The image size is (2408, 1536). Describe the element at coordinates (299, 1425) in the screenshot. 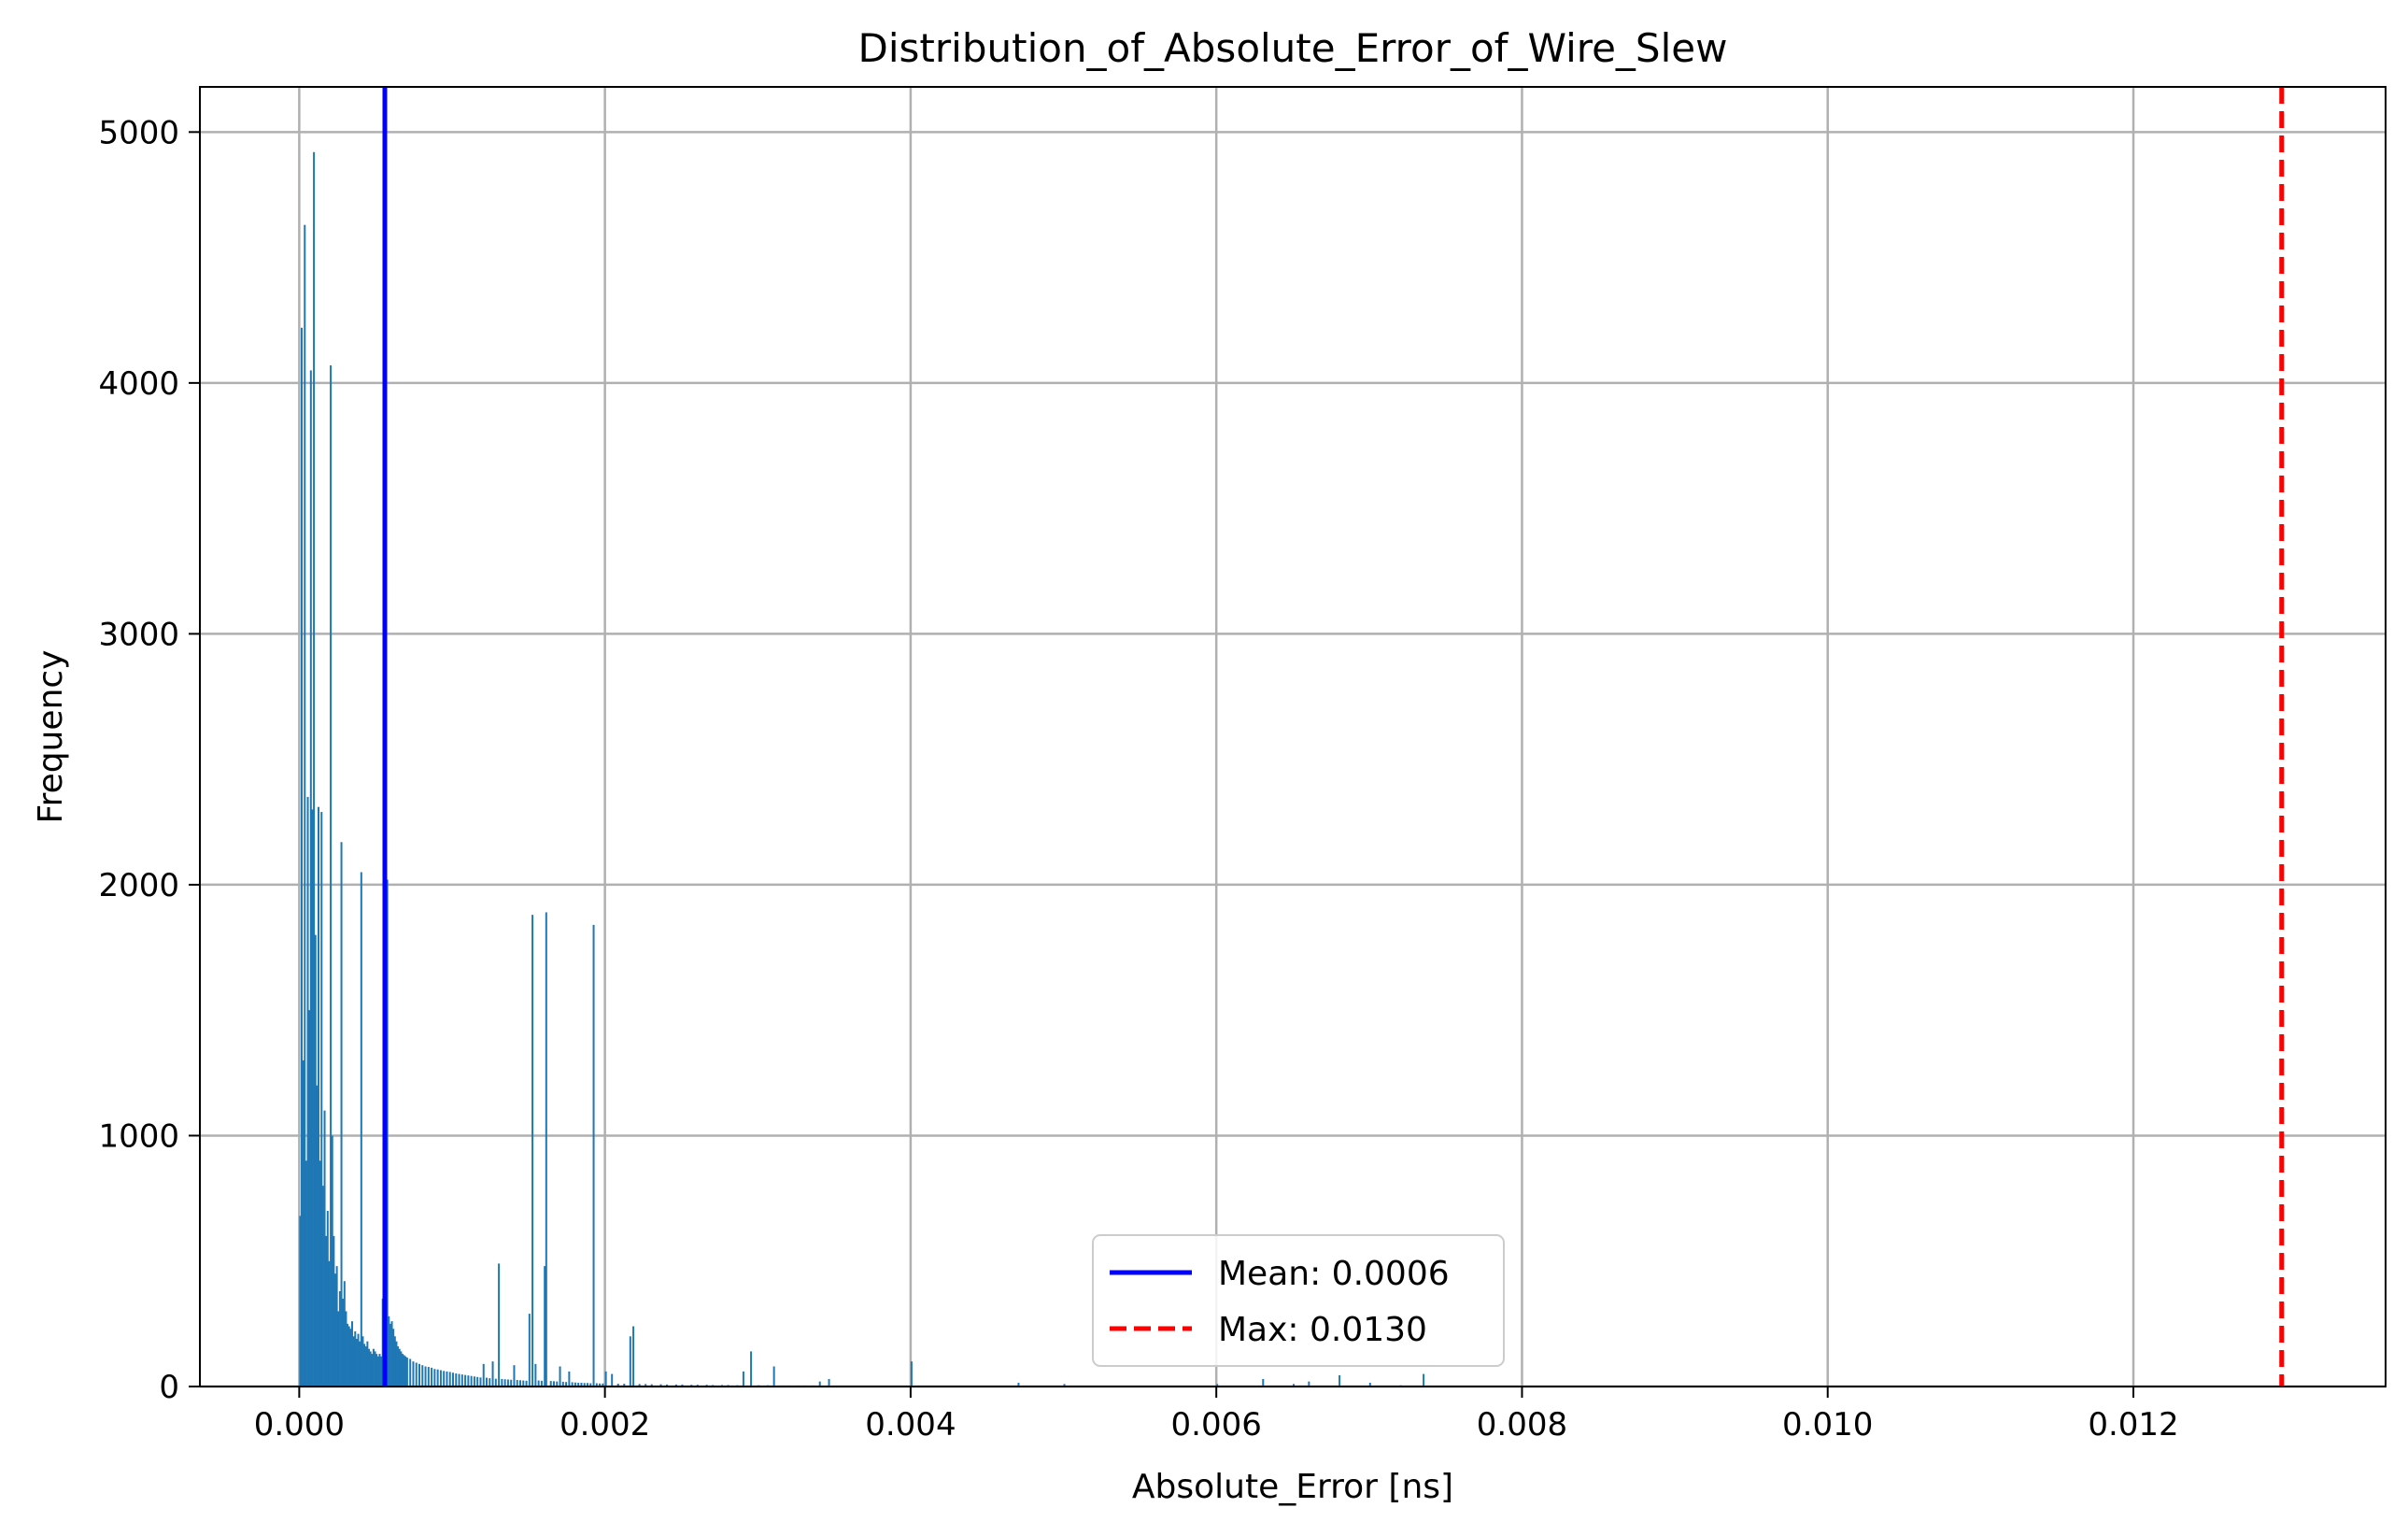

I see `x-tick-label: 0.000` at that location.